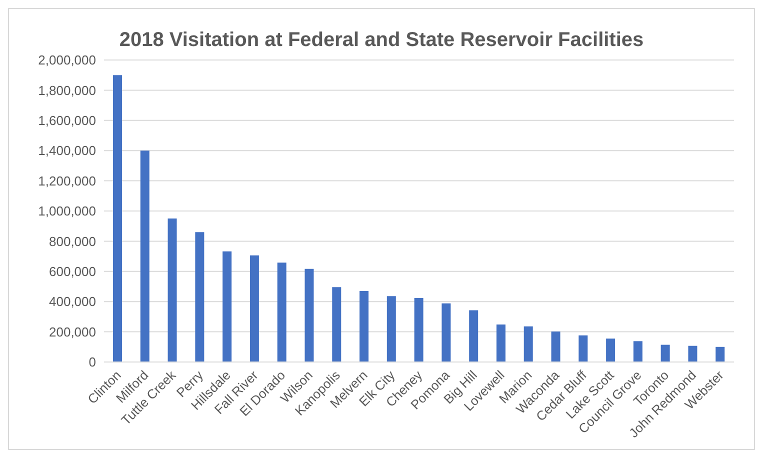  What do you see at coordinates (67, 60) in the screenshot?
I see `y-tick-label: 2,000,000` at bounding box center [67, 60].